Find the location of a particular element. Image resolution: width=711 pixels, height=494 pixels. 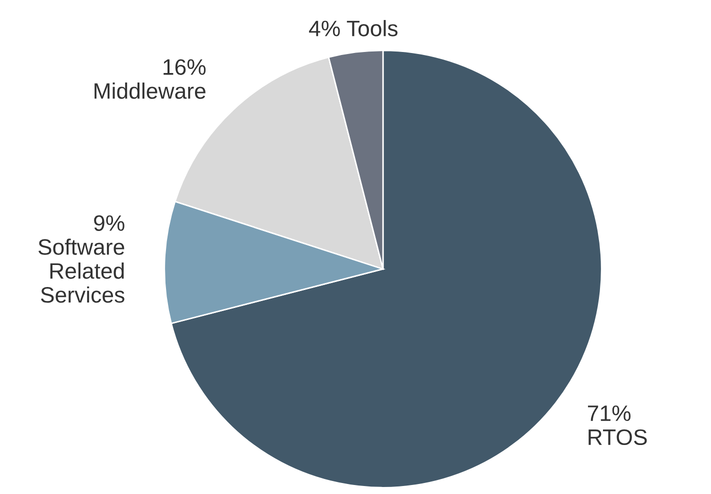

data-label: 9% is located at coordinates (109, 223).